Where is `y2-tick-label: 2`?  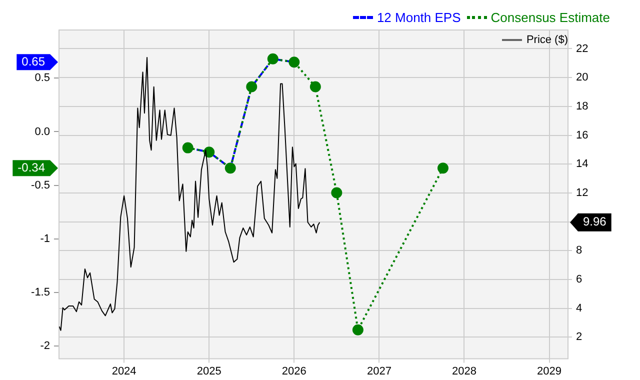 y2-tick-label: 2 is located at coordinates (579, 337).